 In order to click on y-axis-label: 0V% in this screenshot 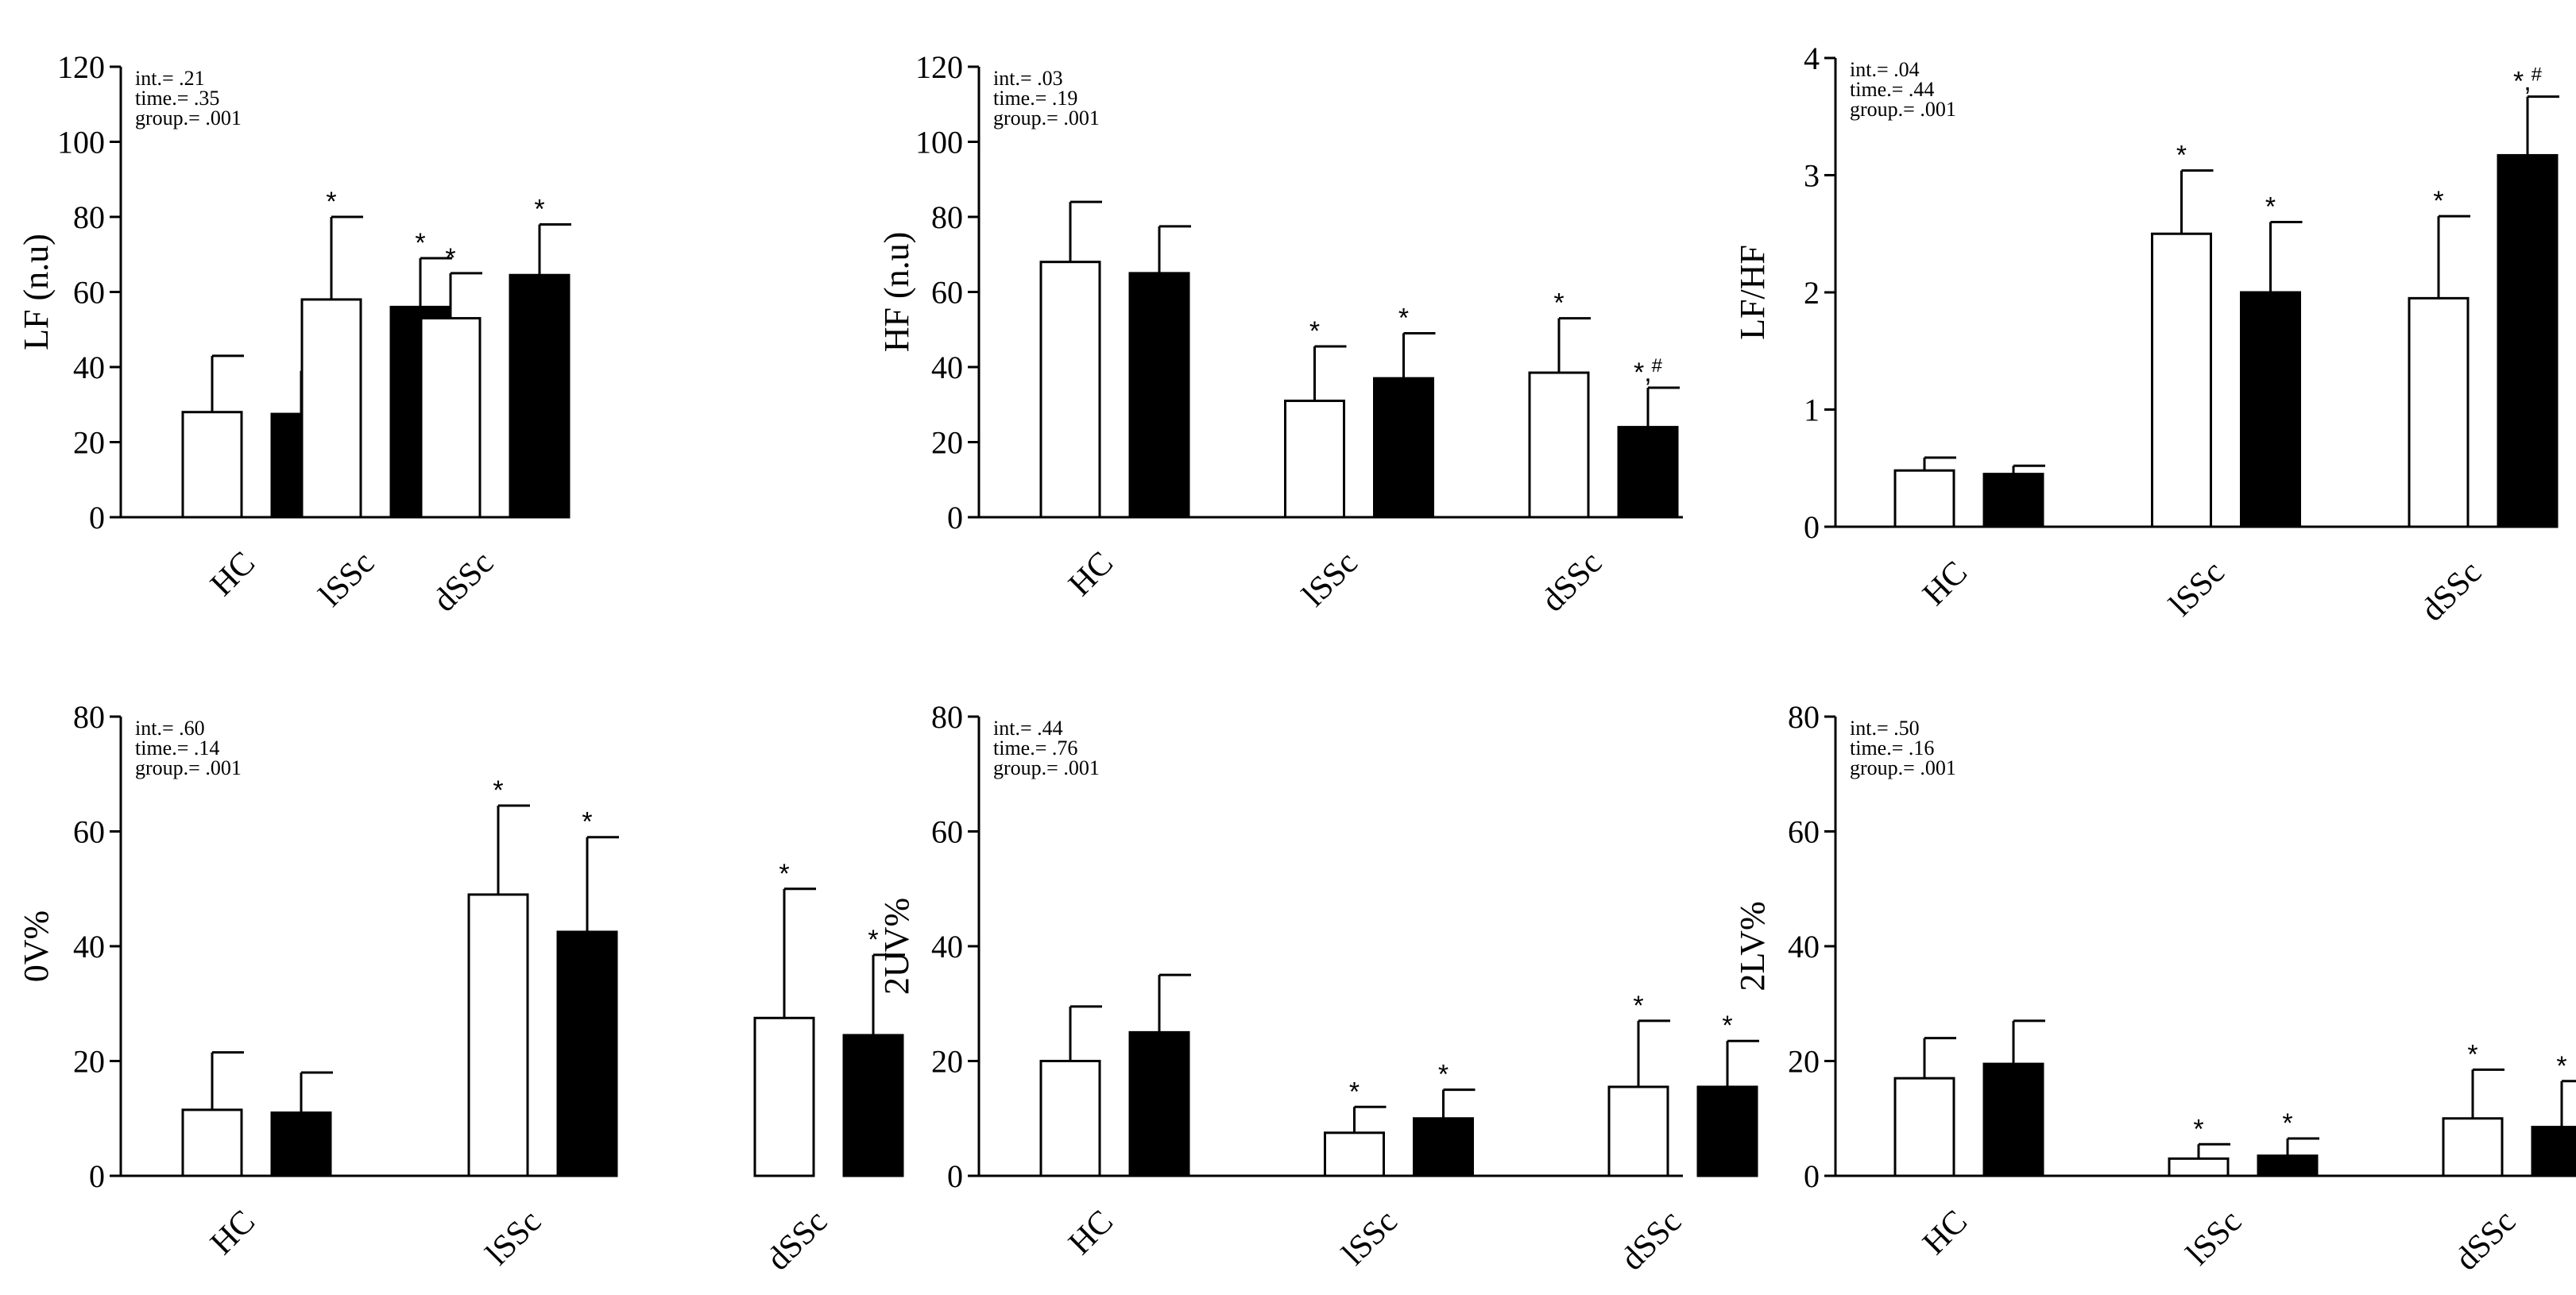, I will do `click(36, 946)`.